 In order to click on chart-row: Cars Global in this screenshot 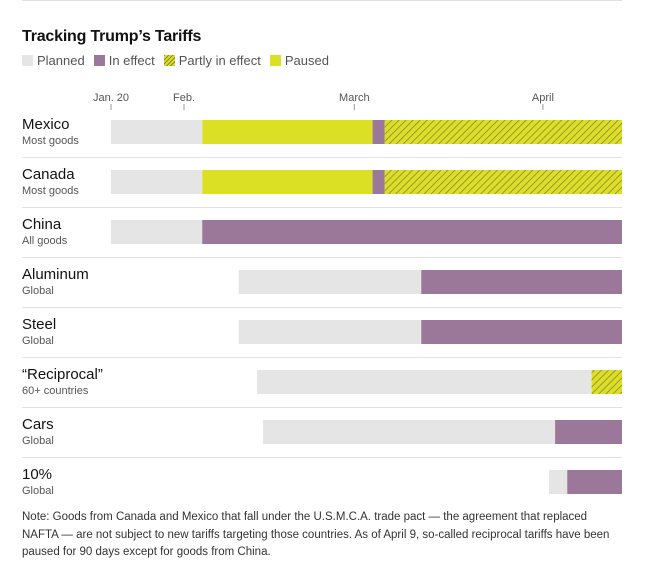, I will do `click(322, 437)`.